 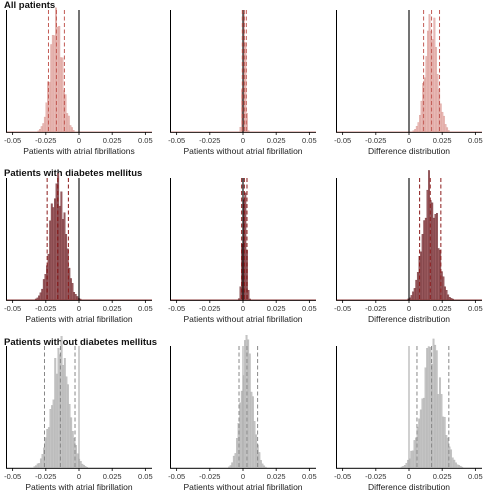 I want to click on x-axis-label: Difference distribution, so click(x=409, y=487).